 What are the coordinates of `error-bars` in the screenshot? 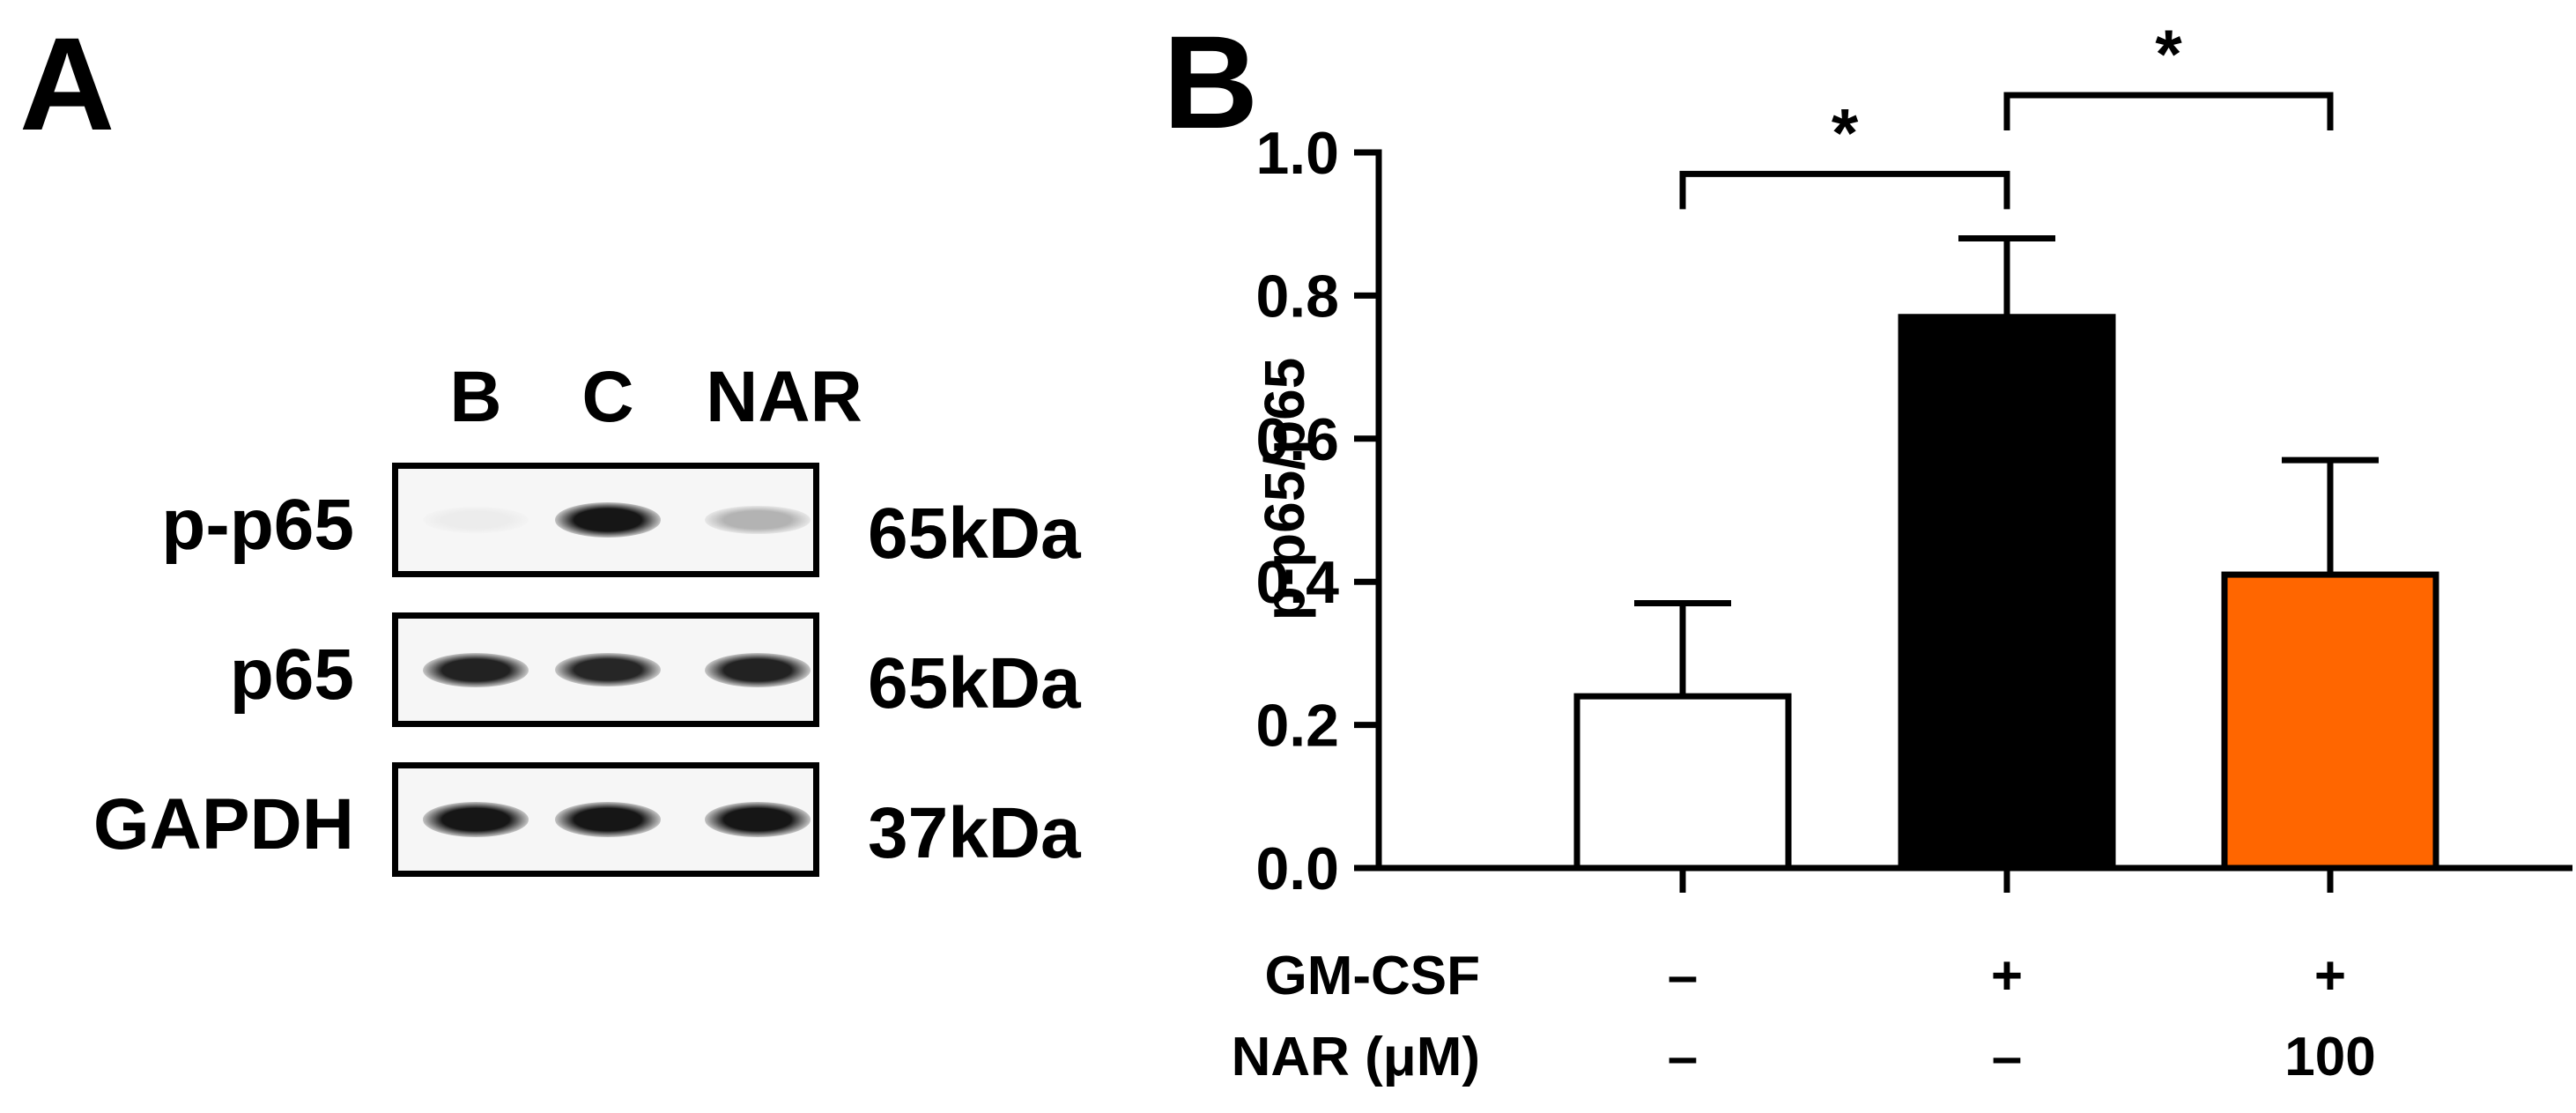 It's located at (2007, 465).